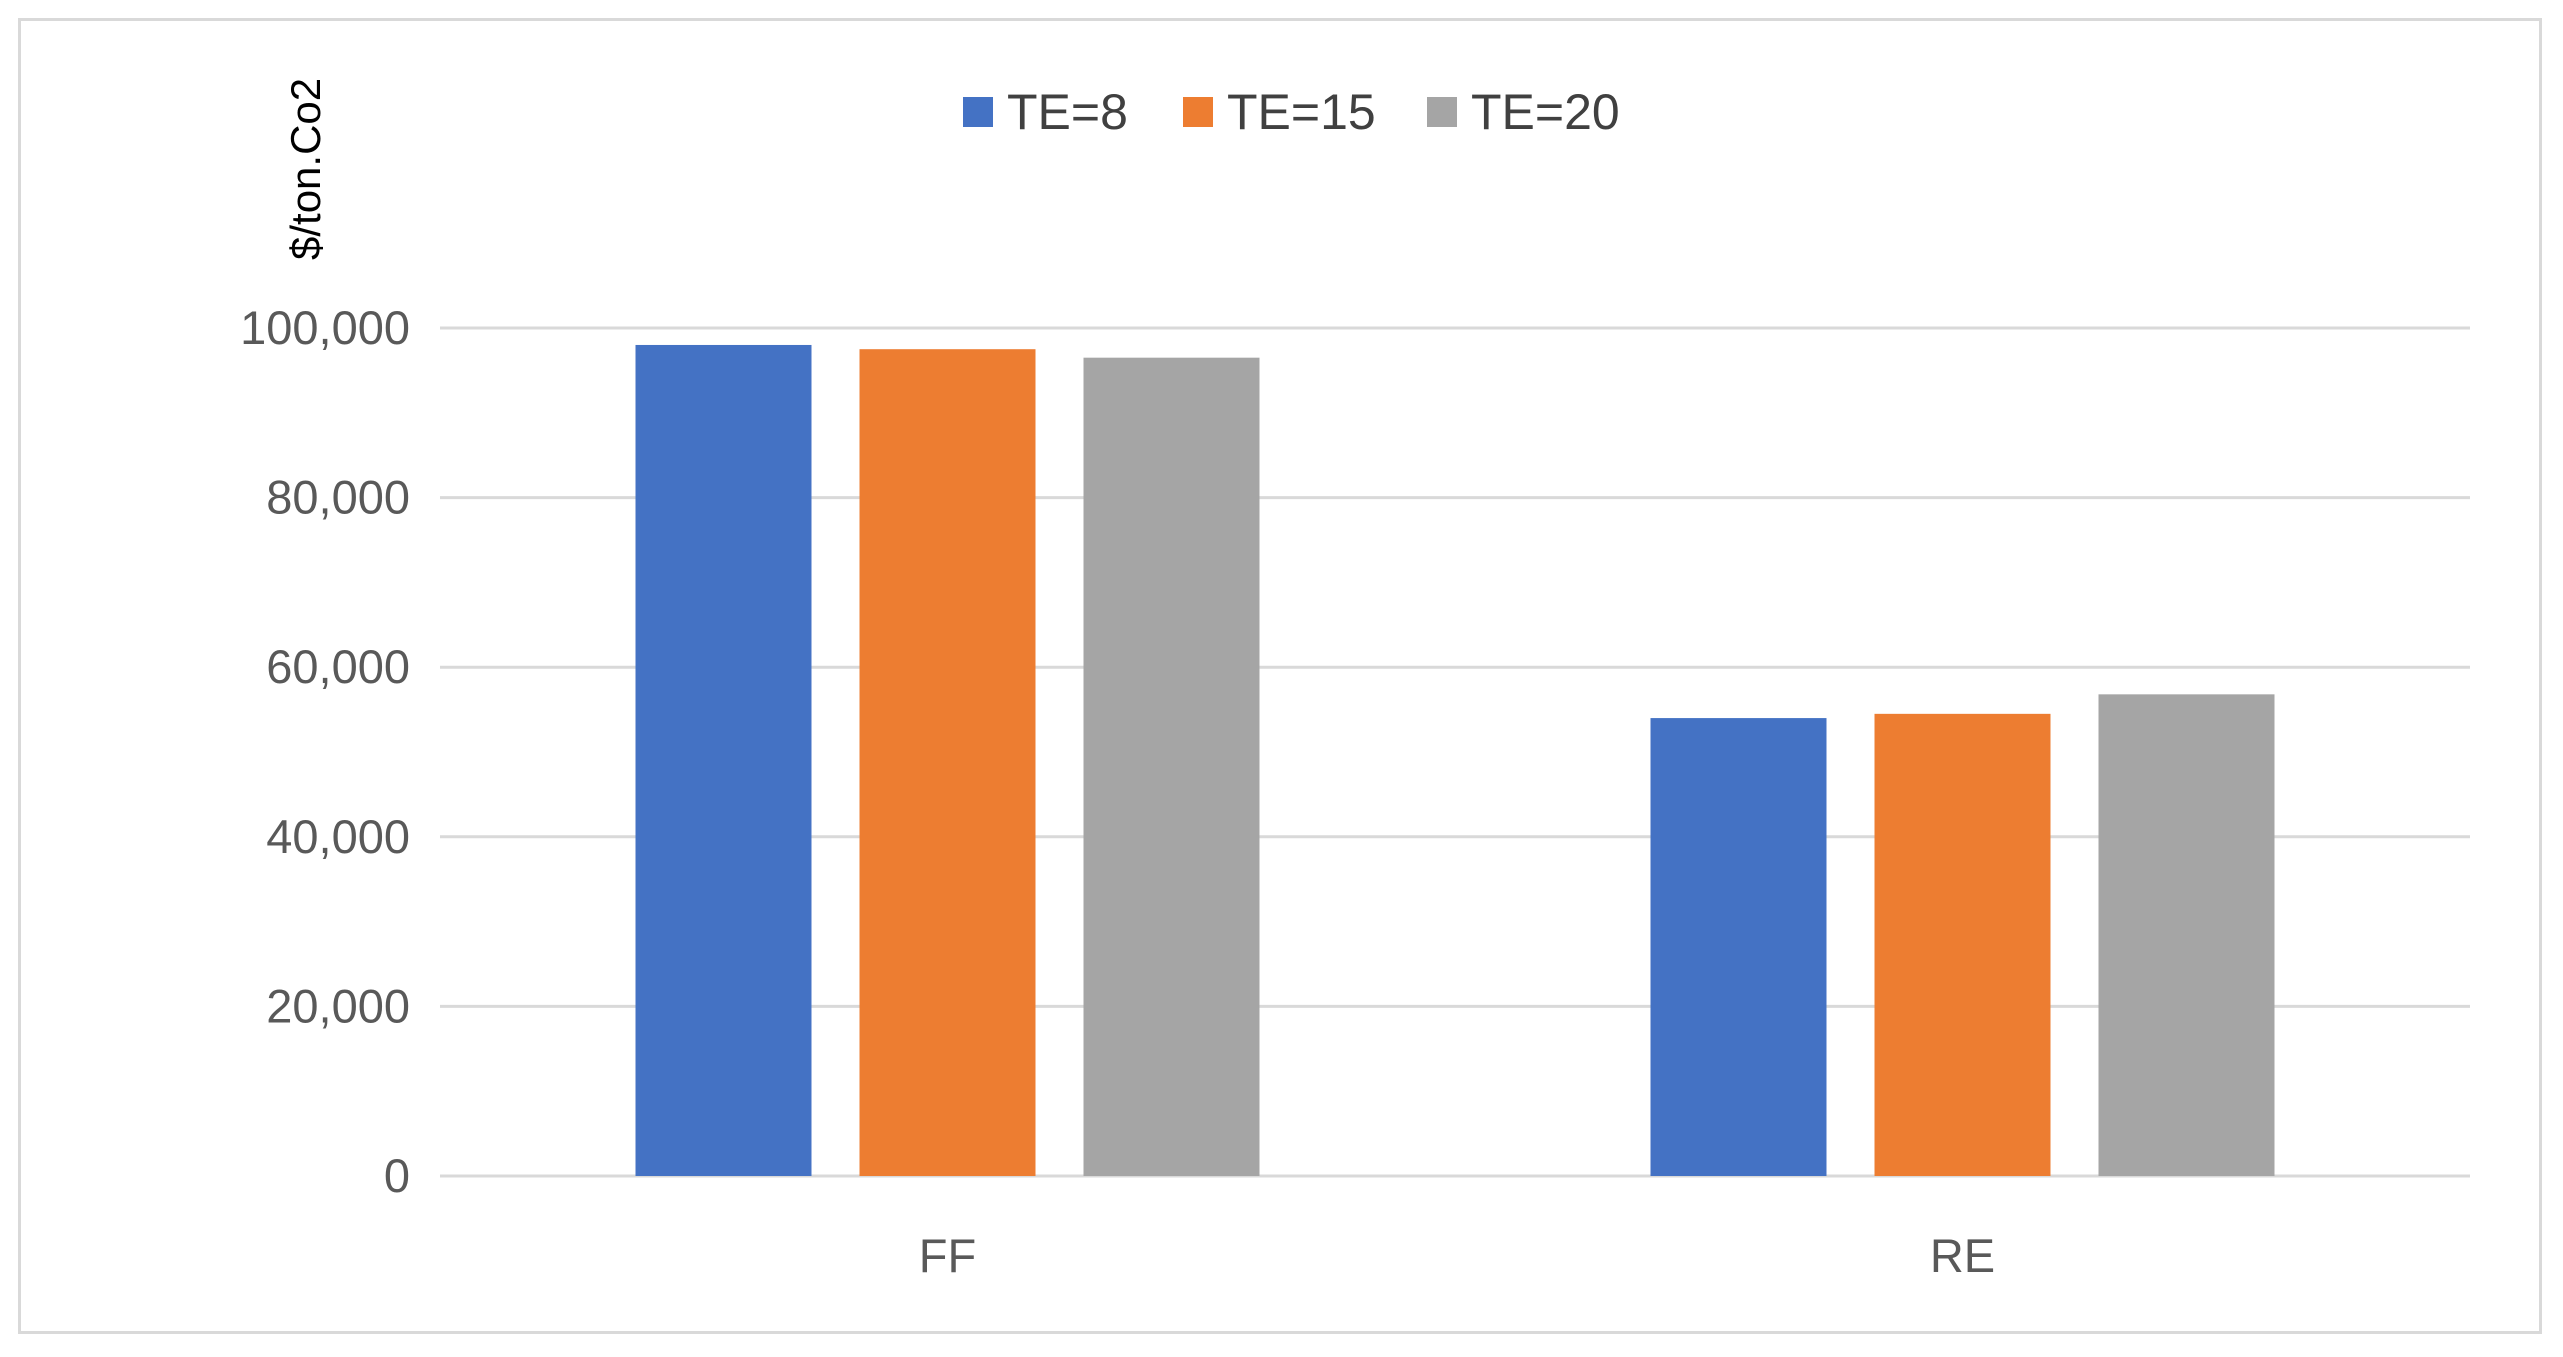  Describe the element at coordinates (325, 327) in the screenshot. I see `y-tick-label: 100,000` at that location.